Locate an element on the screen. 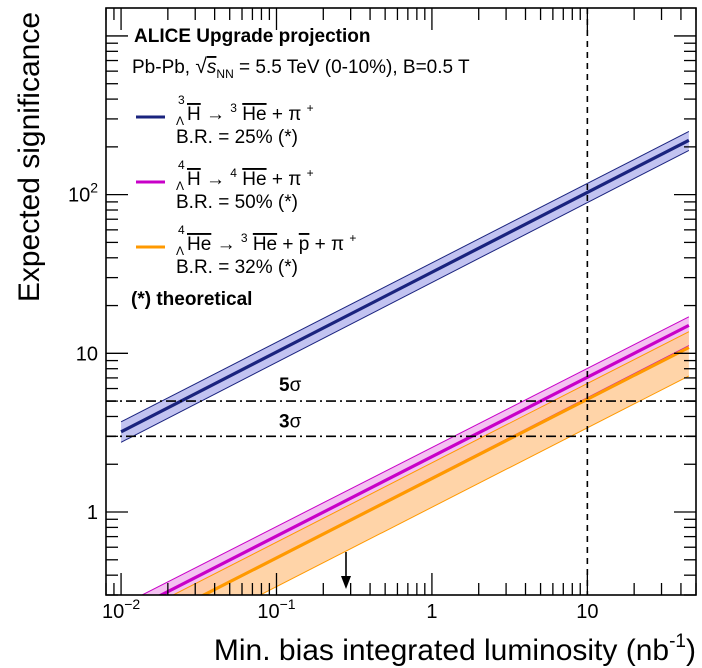  down-arrow-icon is located at coordinates (345, 570).